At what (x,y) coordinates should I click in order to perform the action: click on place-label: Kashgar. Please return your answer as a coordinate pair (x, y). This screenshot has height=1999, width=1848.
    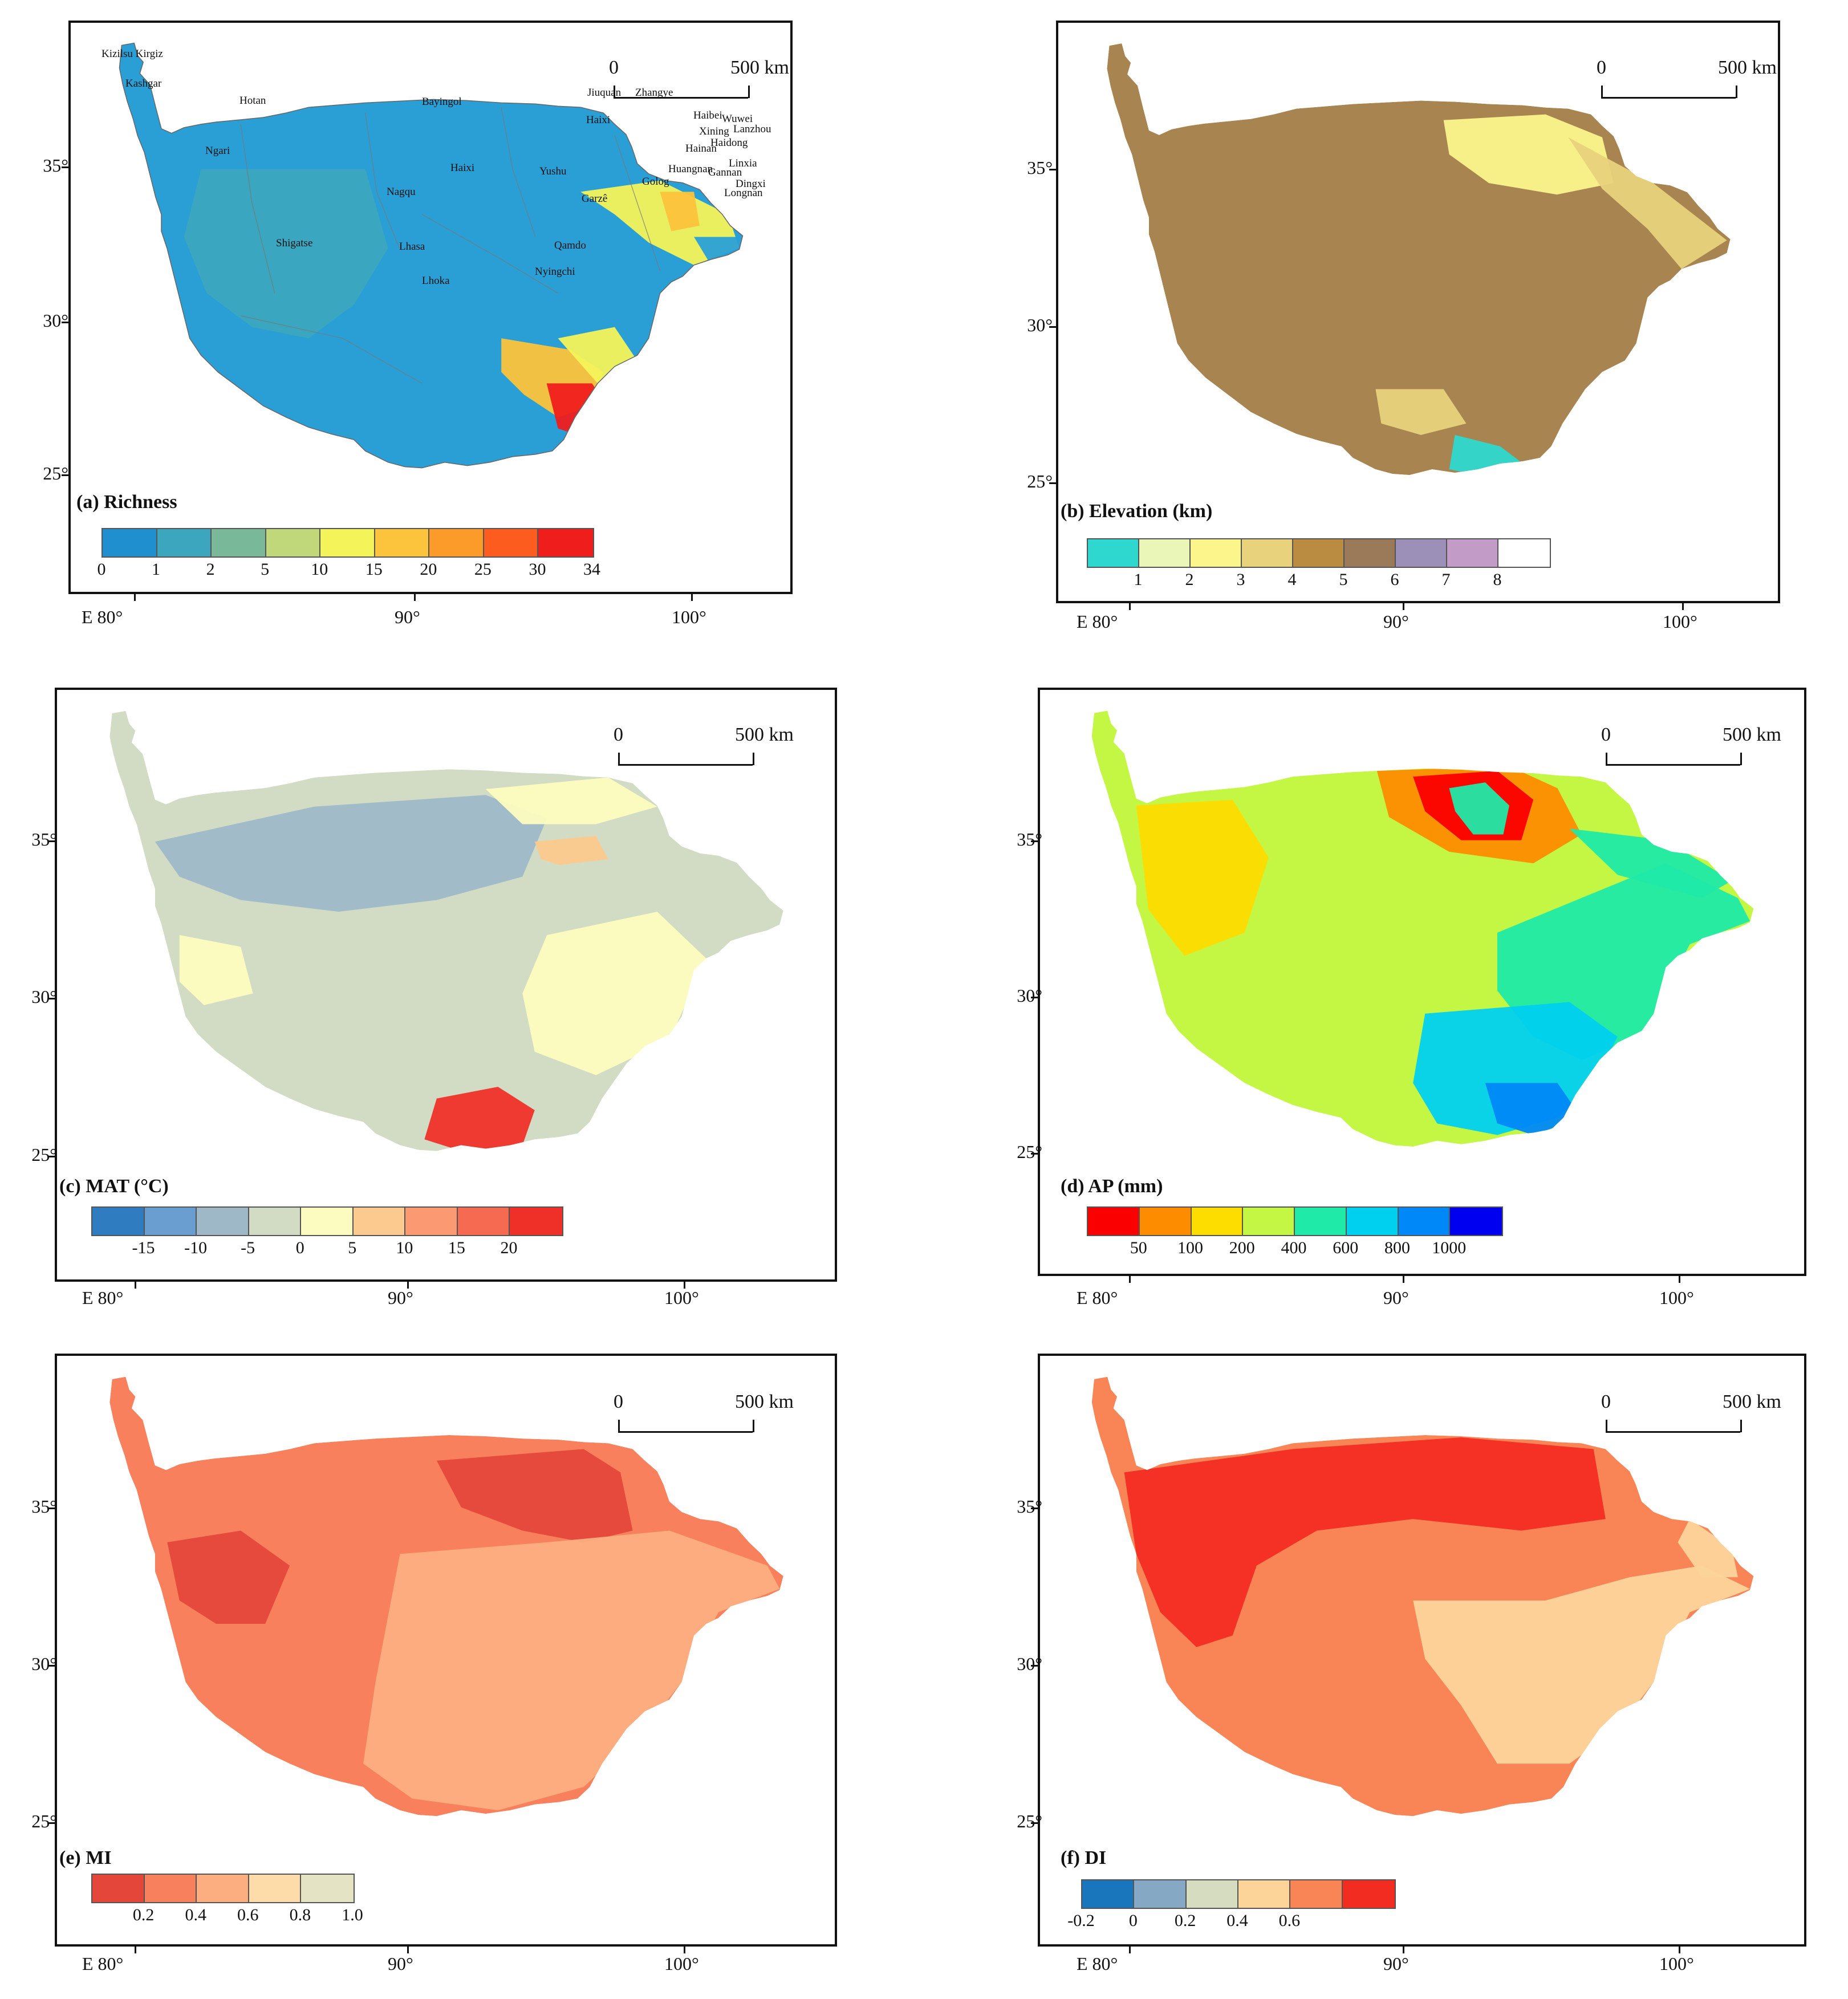
    Looking at the image, I should click on (144, 84).